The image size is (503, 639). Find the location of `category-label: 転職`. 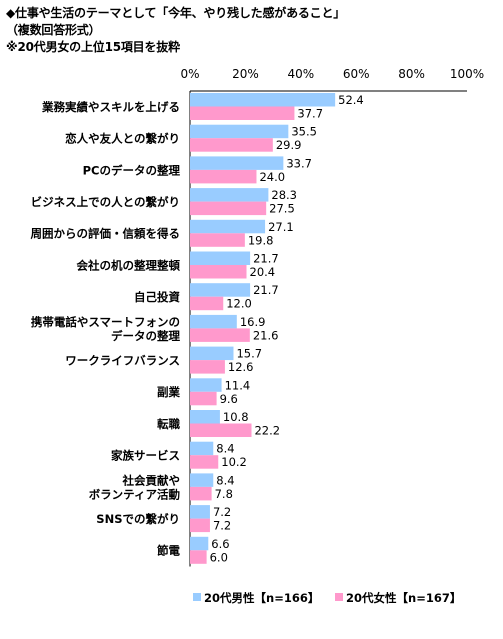

category-label: 転職 is located at coordinates (168, 424).